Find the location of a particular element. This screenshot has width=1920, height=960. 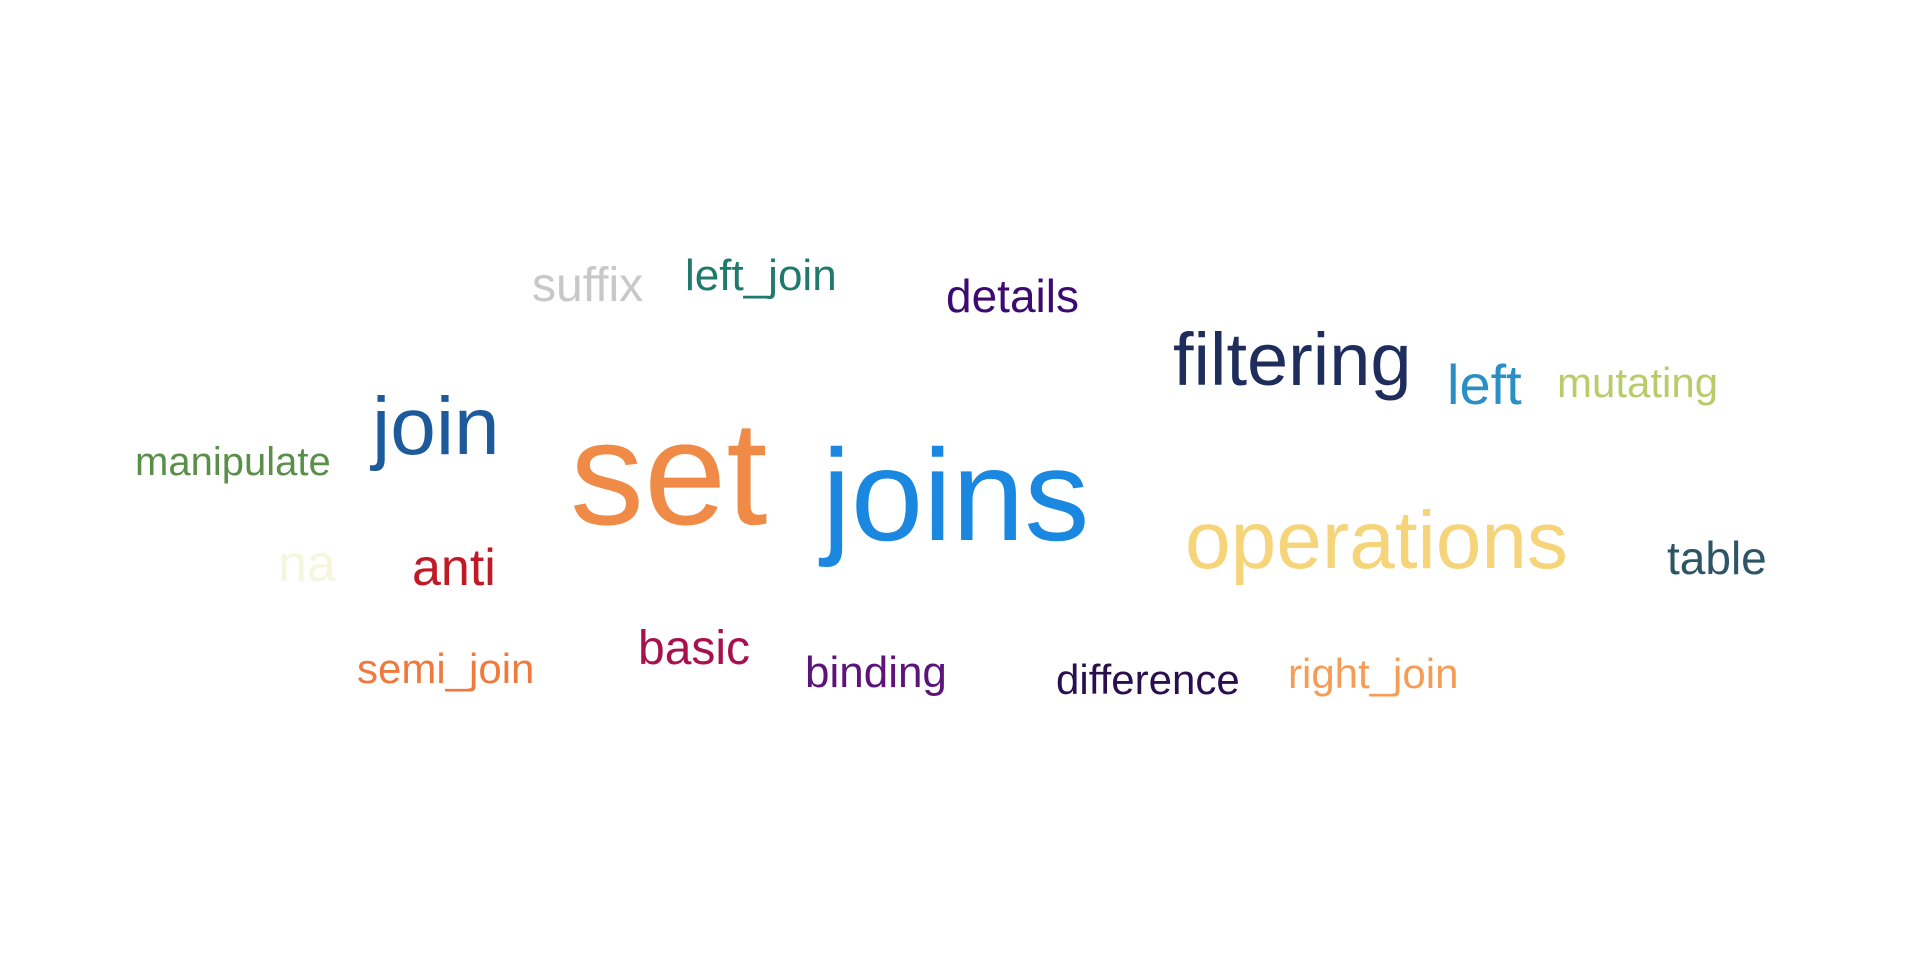

word-joins: joins is located at coordinates (956, 495).